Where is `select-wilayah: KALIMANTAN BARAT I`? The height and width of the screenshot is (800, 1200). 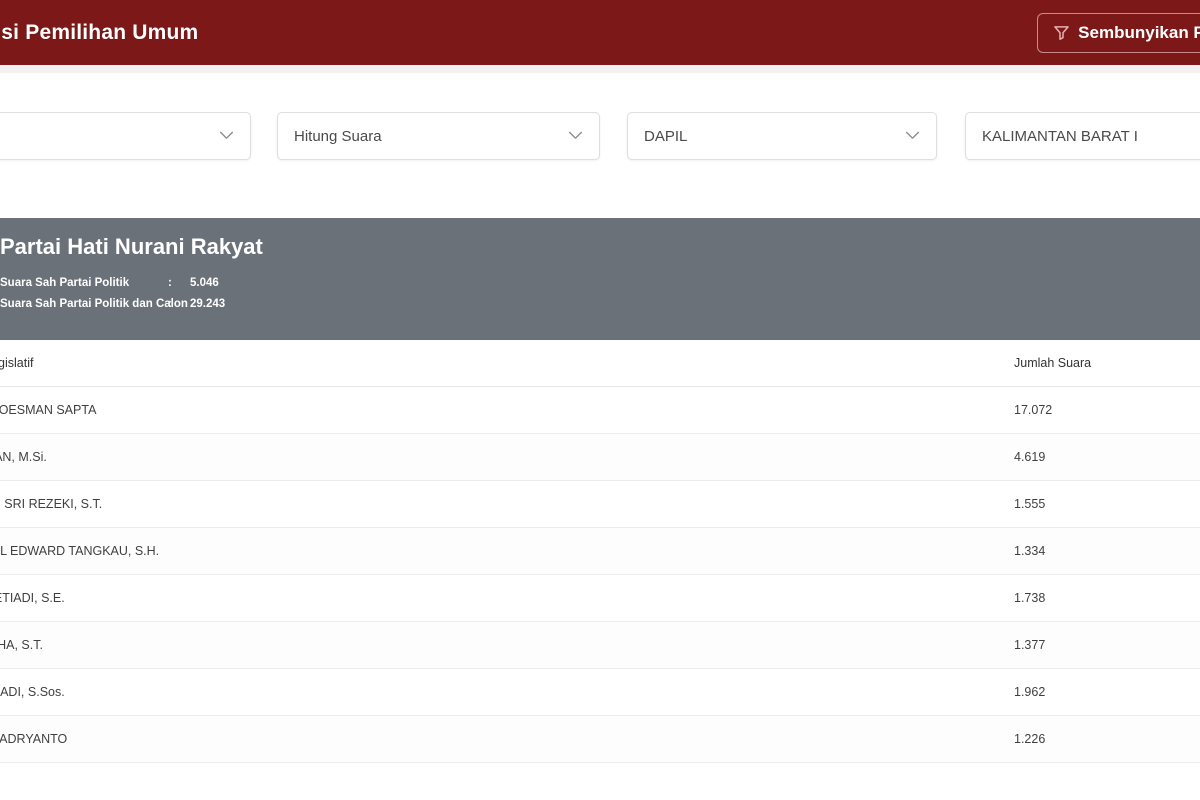
select-wilayah: KALIMANTAN BARAT I is located at coordinates (1082, 136).